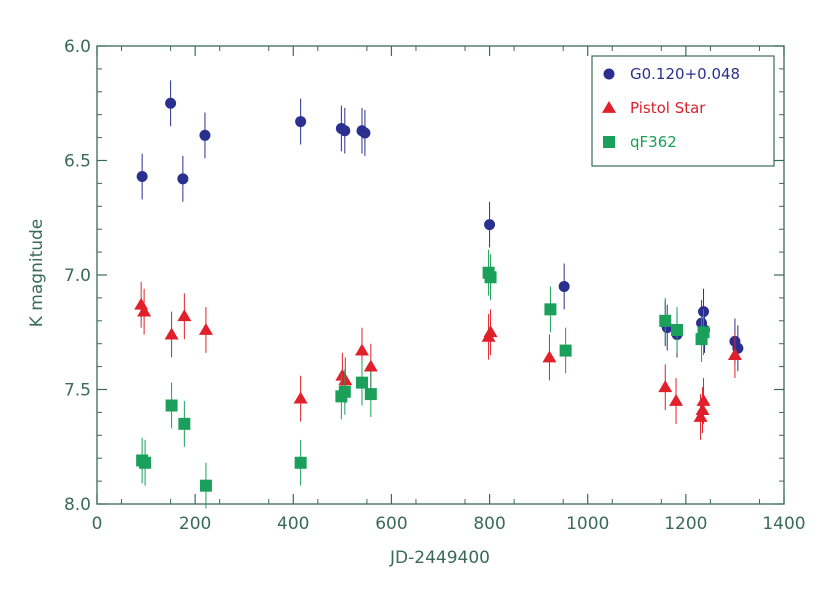  What do you see at coordinates (653, 142) in the screenshot?
I see `legend-label: qF362` at bounding box center [653, 142].